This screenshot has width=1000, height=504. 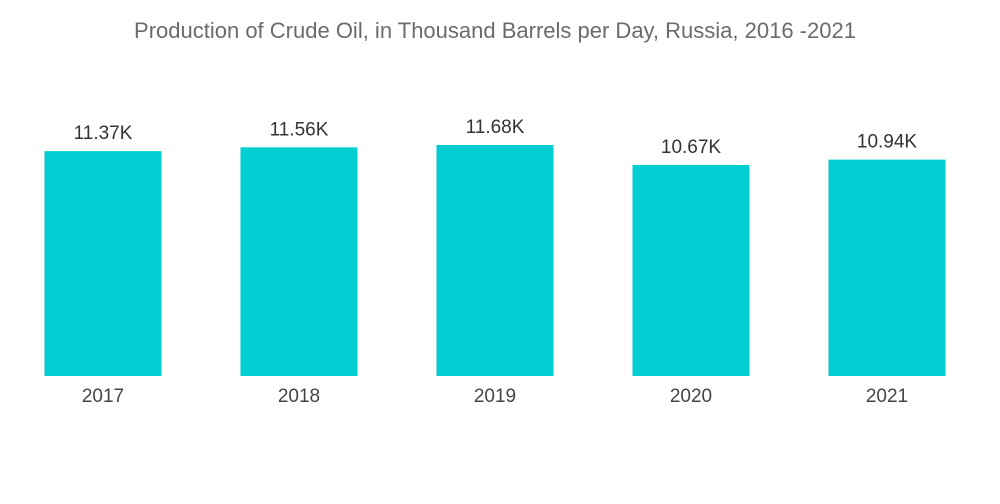 I want to click on x-tick-label: 2020, so click(x=691, y=396).